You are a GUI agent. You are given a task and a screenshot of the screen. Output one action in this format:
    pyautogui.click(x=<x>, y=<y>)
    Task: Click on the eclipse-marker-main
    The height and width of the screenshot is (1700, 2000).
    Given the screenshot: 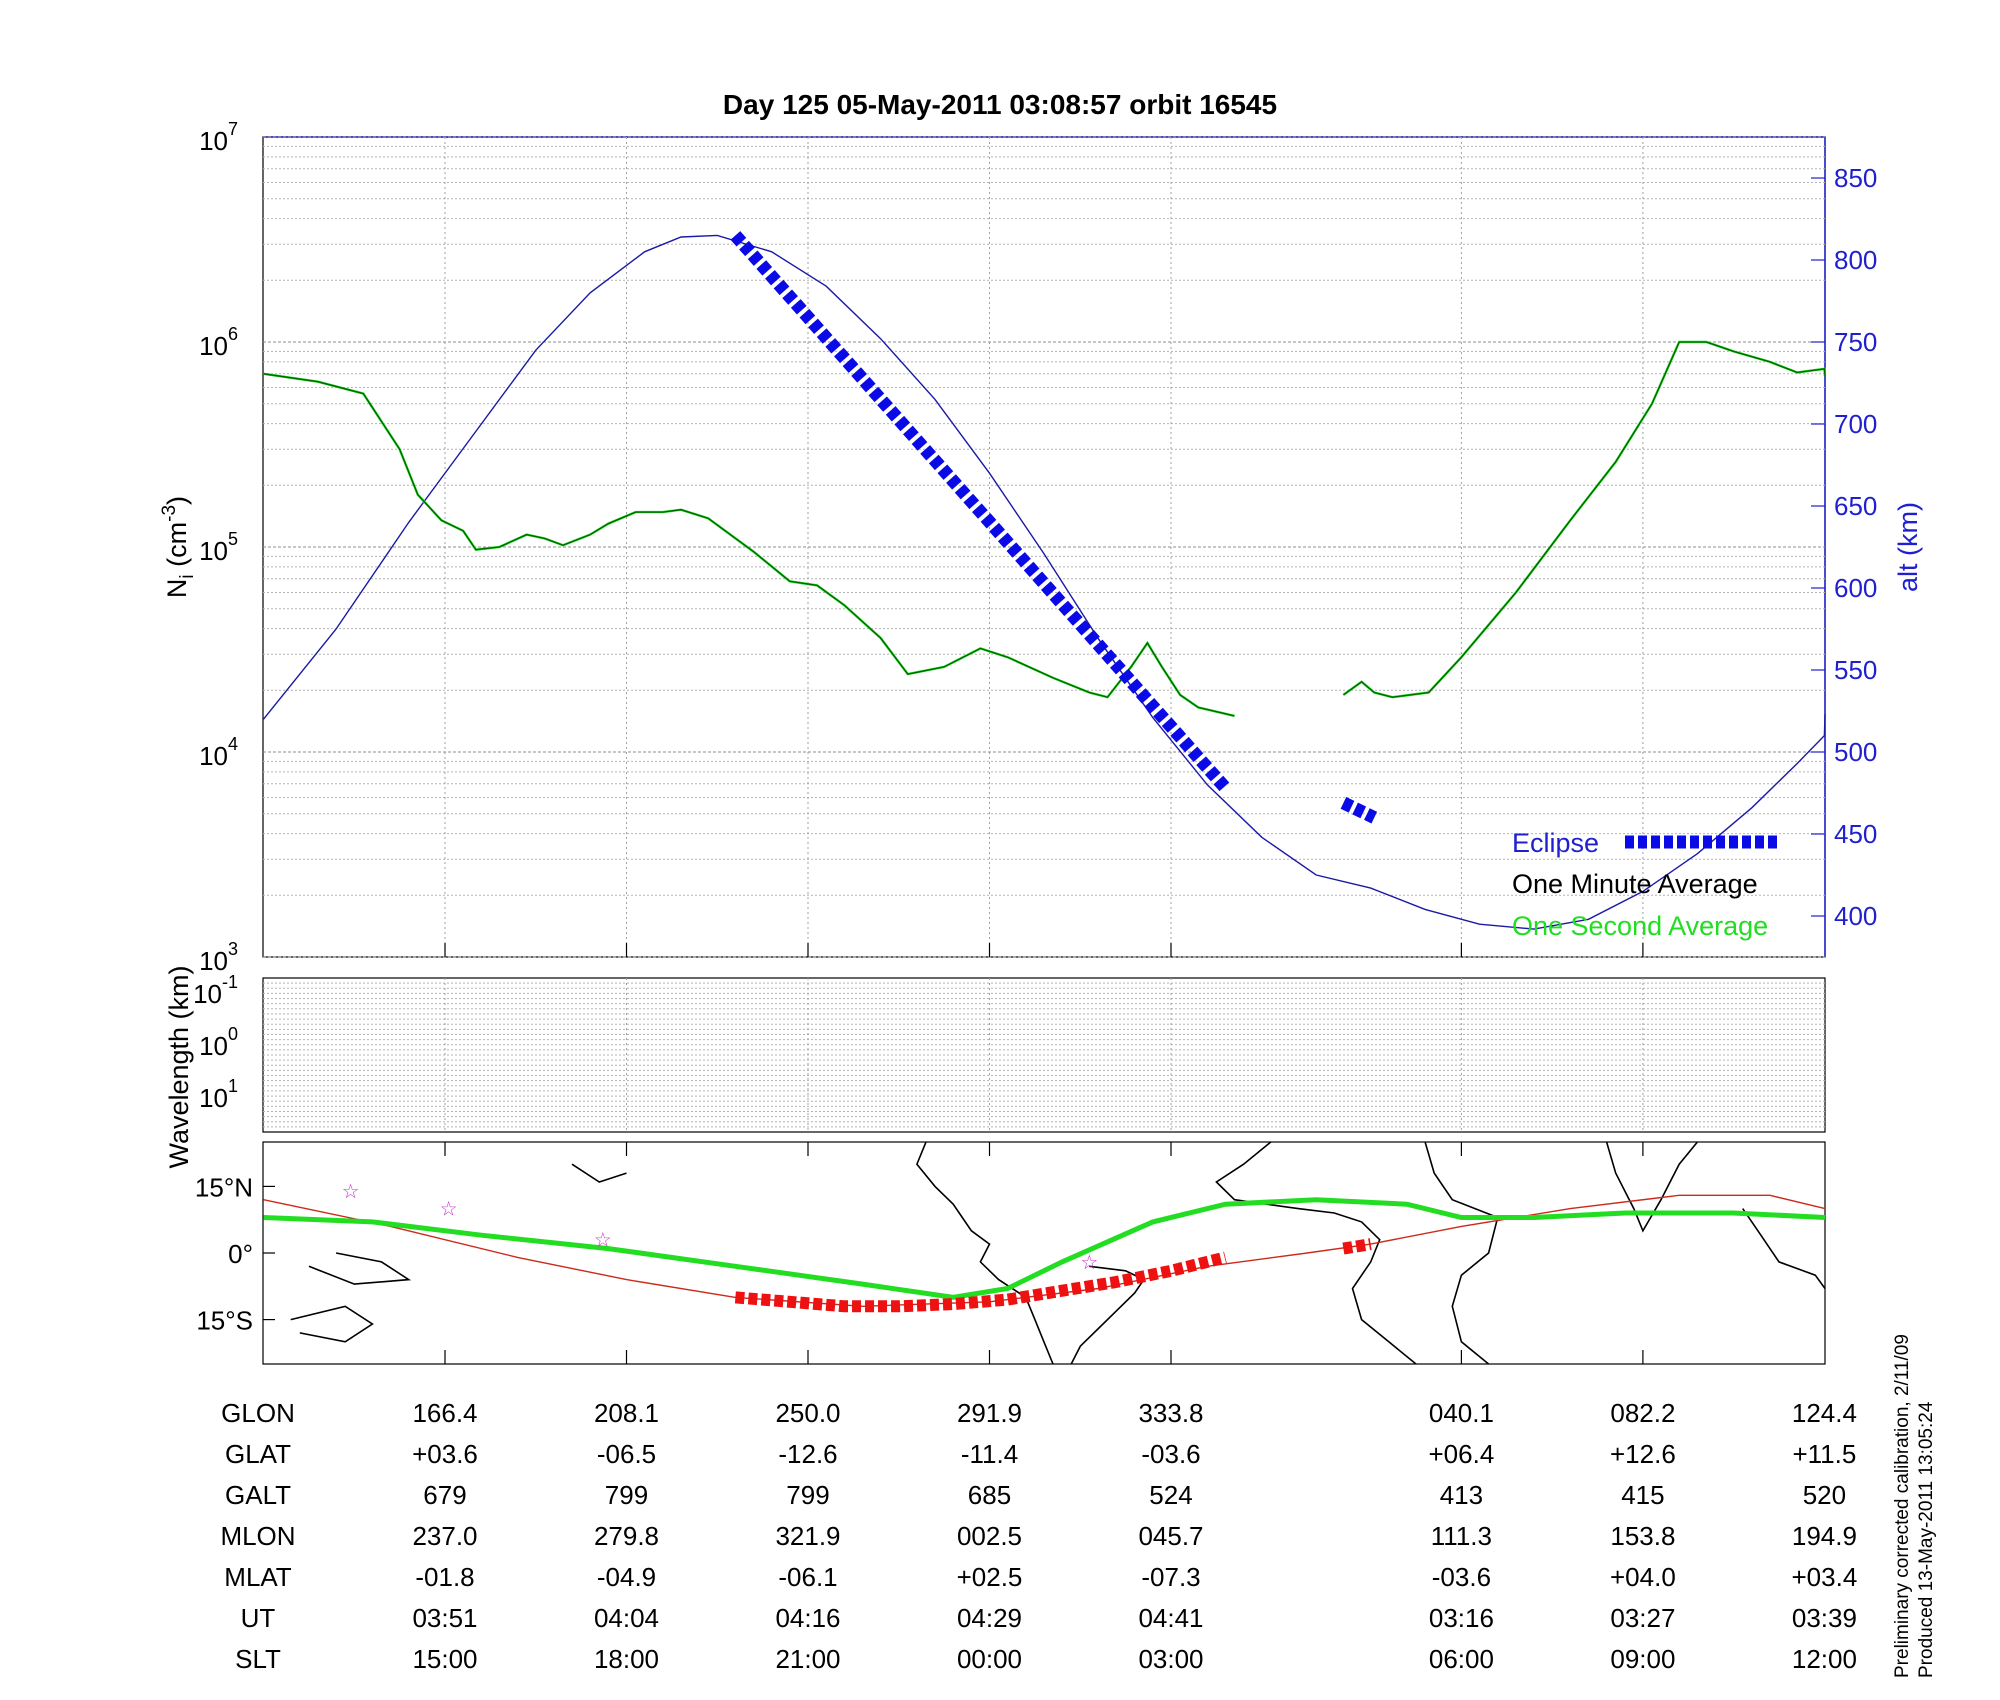 What is the action you would take?
    pyautogui.click(x=980, y=512)
    